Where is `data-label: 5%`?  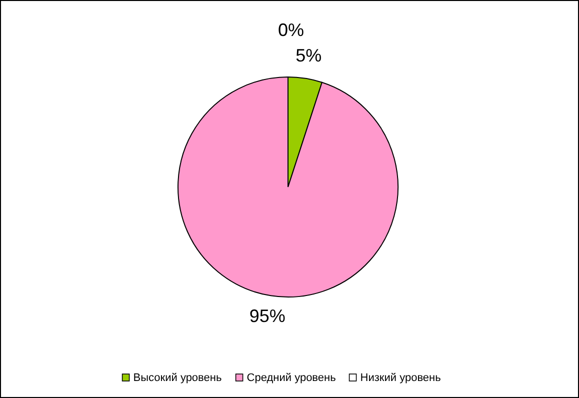 data-label: 5% is located at coordinates (309, 55).